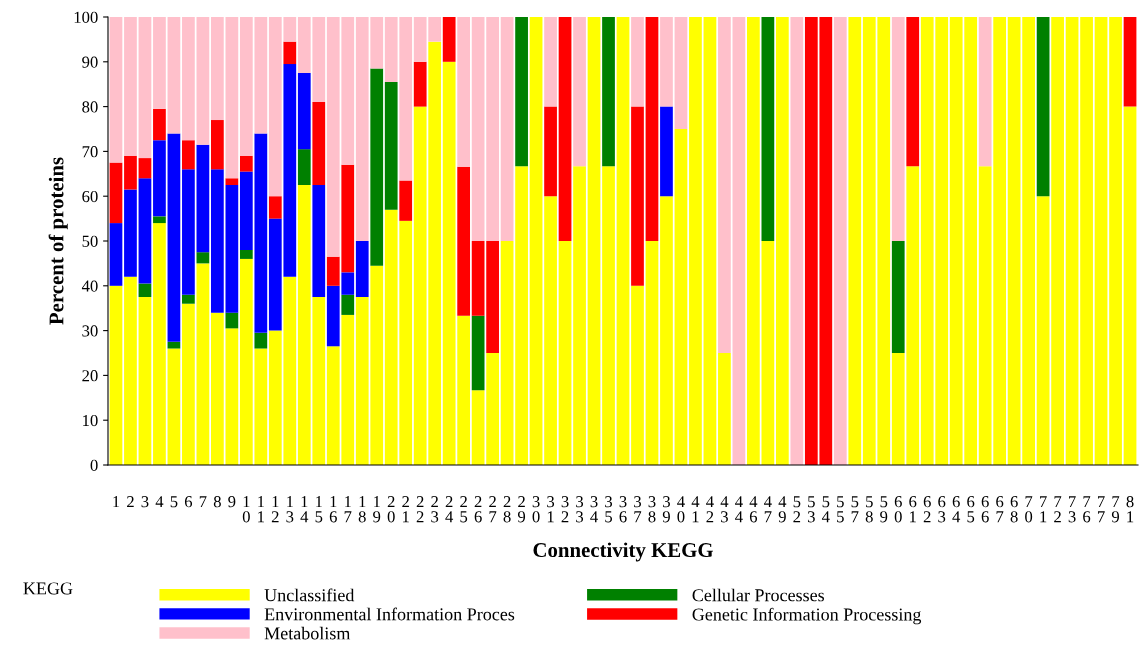 This screenshot has width=1143, height=654. I want to click on x-tick-label: 17, so click(348, 509).